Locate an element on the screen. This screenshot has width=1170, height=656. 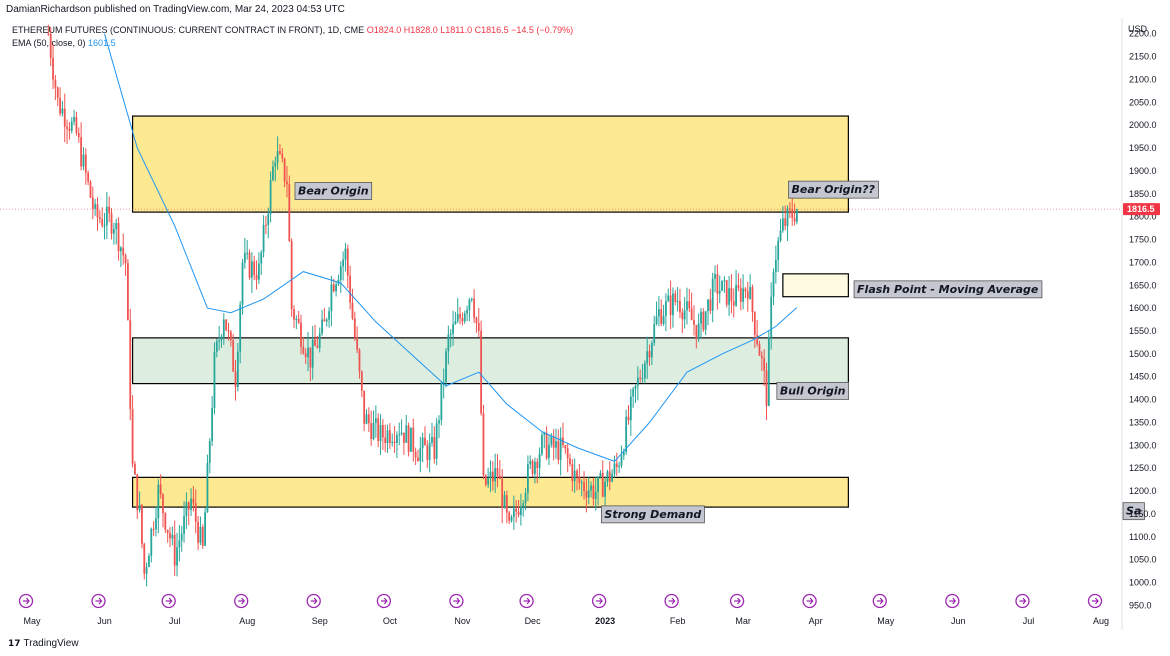
bear-origin-zone is located at coordinates (490, 164).